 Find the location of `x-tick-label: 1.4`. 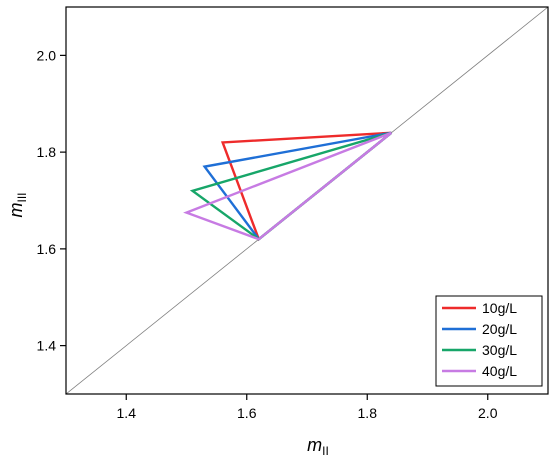

x-tick-label: 1.4 is located at coordinates (127, 413).